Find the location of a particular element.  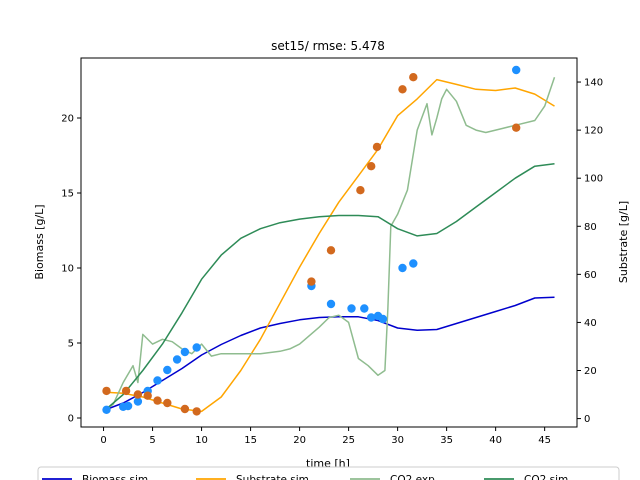

legend-box is located at coordinates (328, 473).